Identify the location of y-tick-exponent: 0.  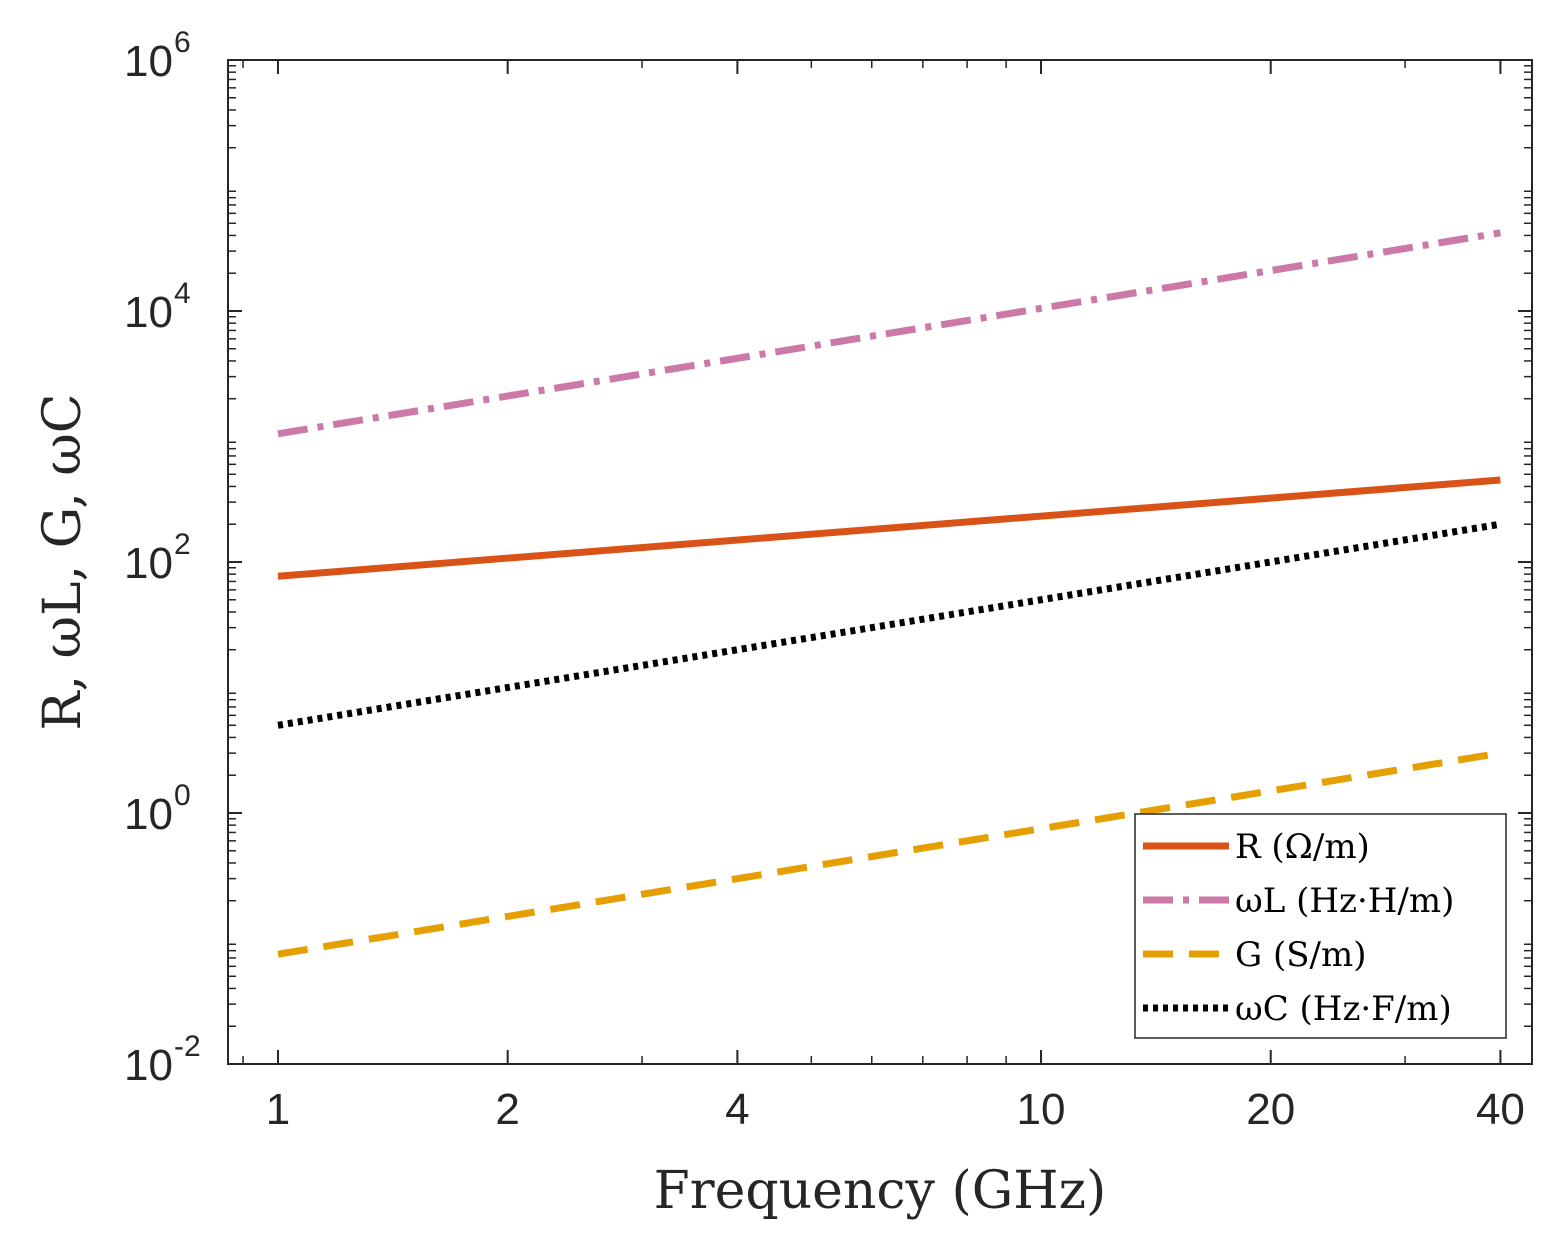
(182, 795).